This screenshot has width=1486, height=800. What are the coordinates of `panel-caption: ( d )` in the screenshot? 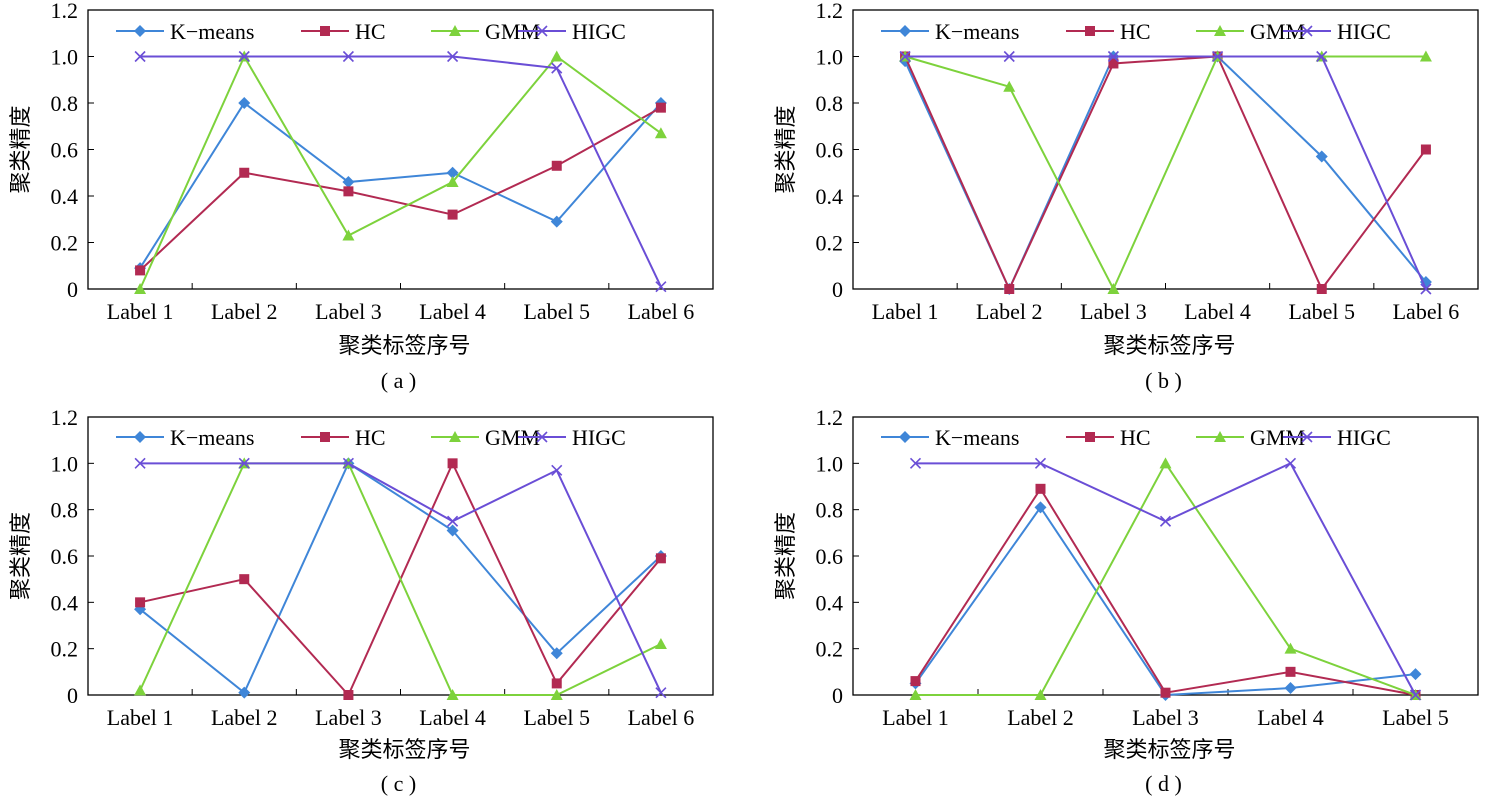 It's located at (1163, 783).